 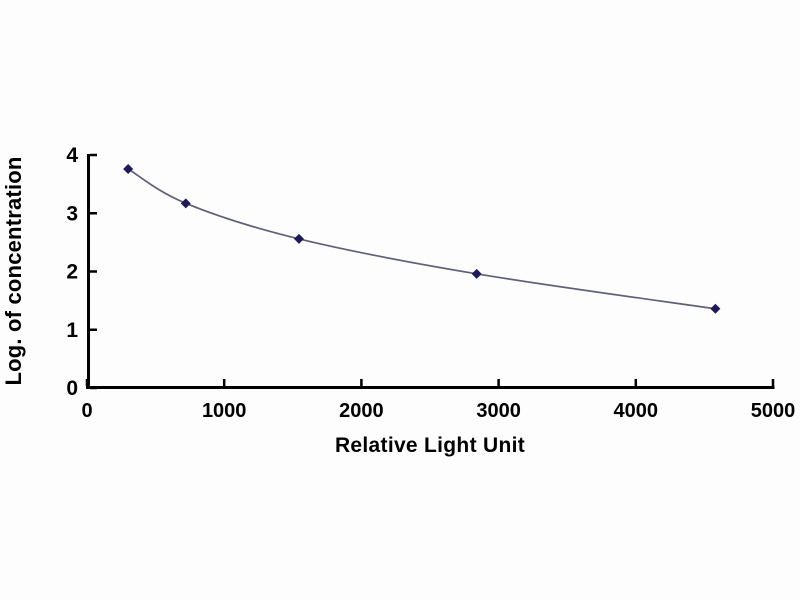 I want to click on x-axis-title: Relative Light Unit, so click(x=430, y=445).